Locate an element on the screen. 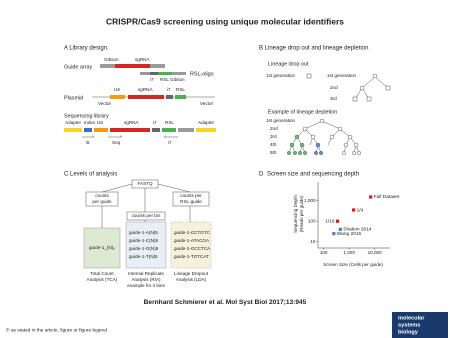 The image size is (450, 338). x-tick-label: 10,000 is located at coordinates (375, 252).